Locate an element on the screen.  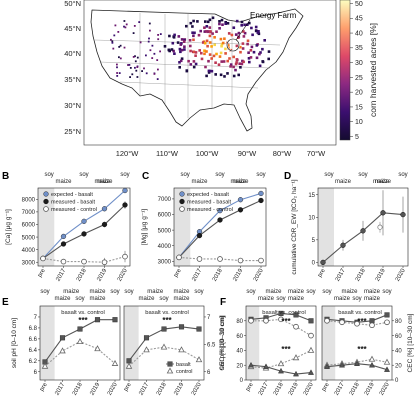
y-tick-label: 5000 is located at coordinates (165, 231).